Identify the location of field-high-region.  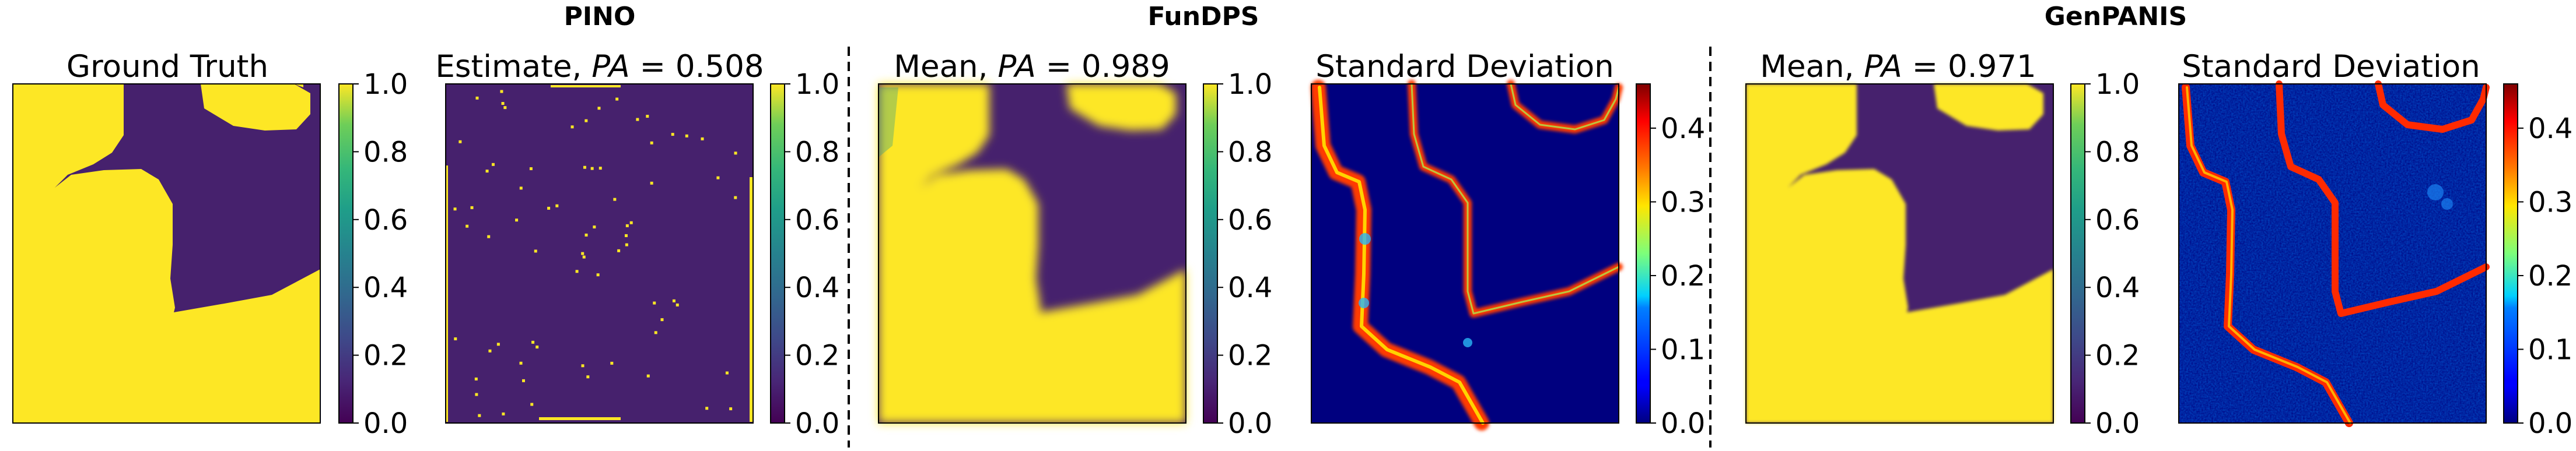
(166, 253).